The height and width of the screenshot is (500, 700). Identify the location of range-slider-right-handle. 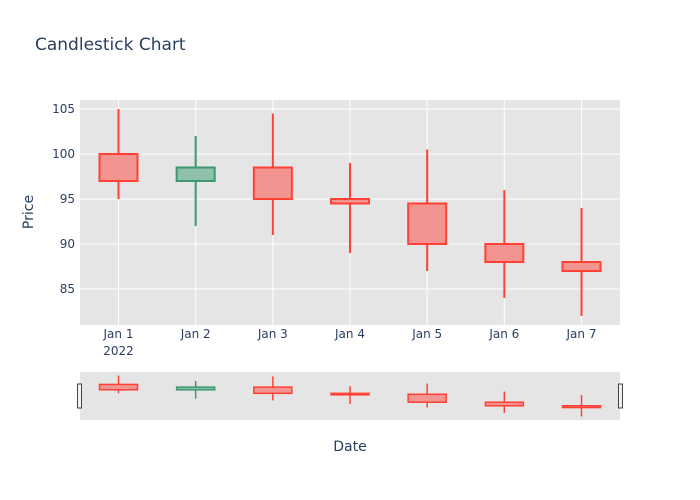
(620, 396).